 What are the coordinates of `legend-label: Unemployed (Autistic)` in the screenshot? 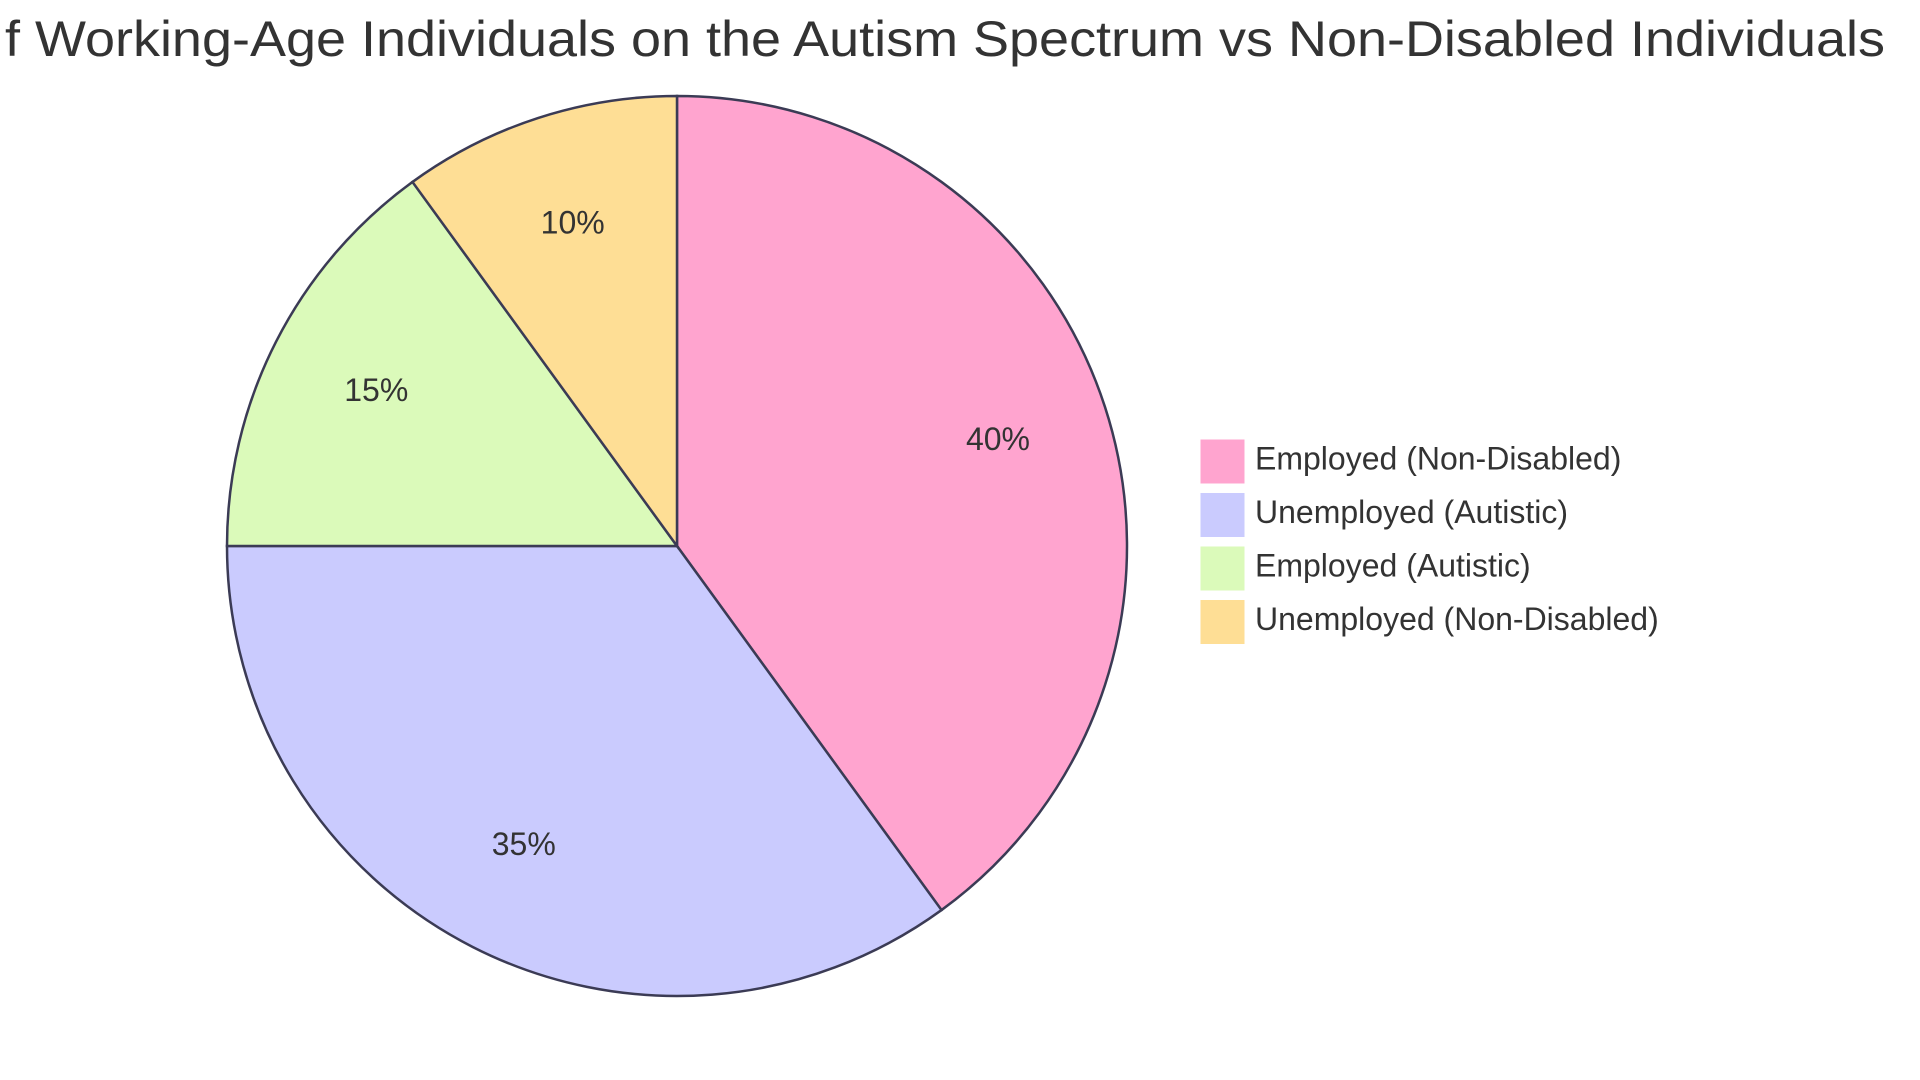 It's located at (1411, 512).